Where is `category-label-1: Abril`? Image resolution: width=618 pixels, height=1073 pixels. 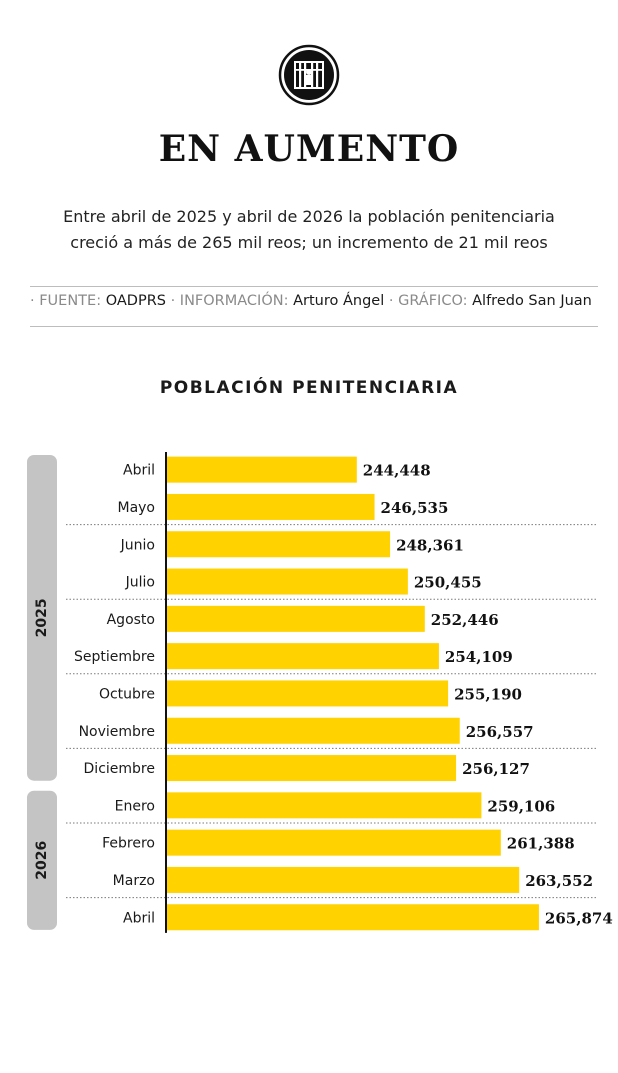 category-label-1: Abril is located at coordinates (139, 471).